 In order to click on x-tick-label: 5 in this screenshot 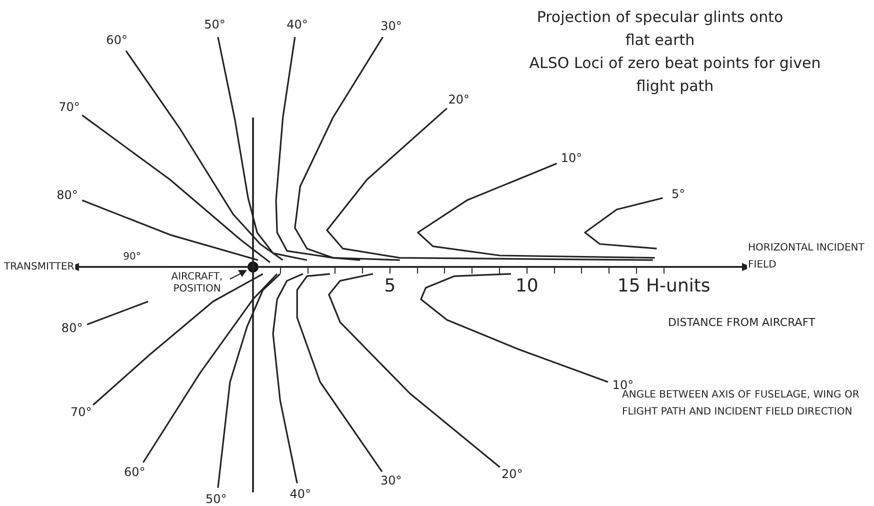, I will do `click(390, 285)`.